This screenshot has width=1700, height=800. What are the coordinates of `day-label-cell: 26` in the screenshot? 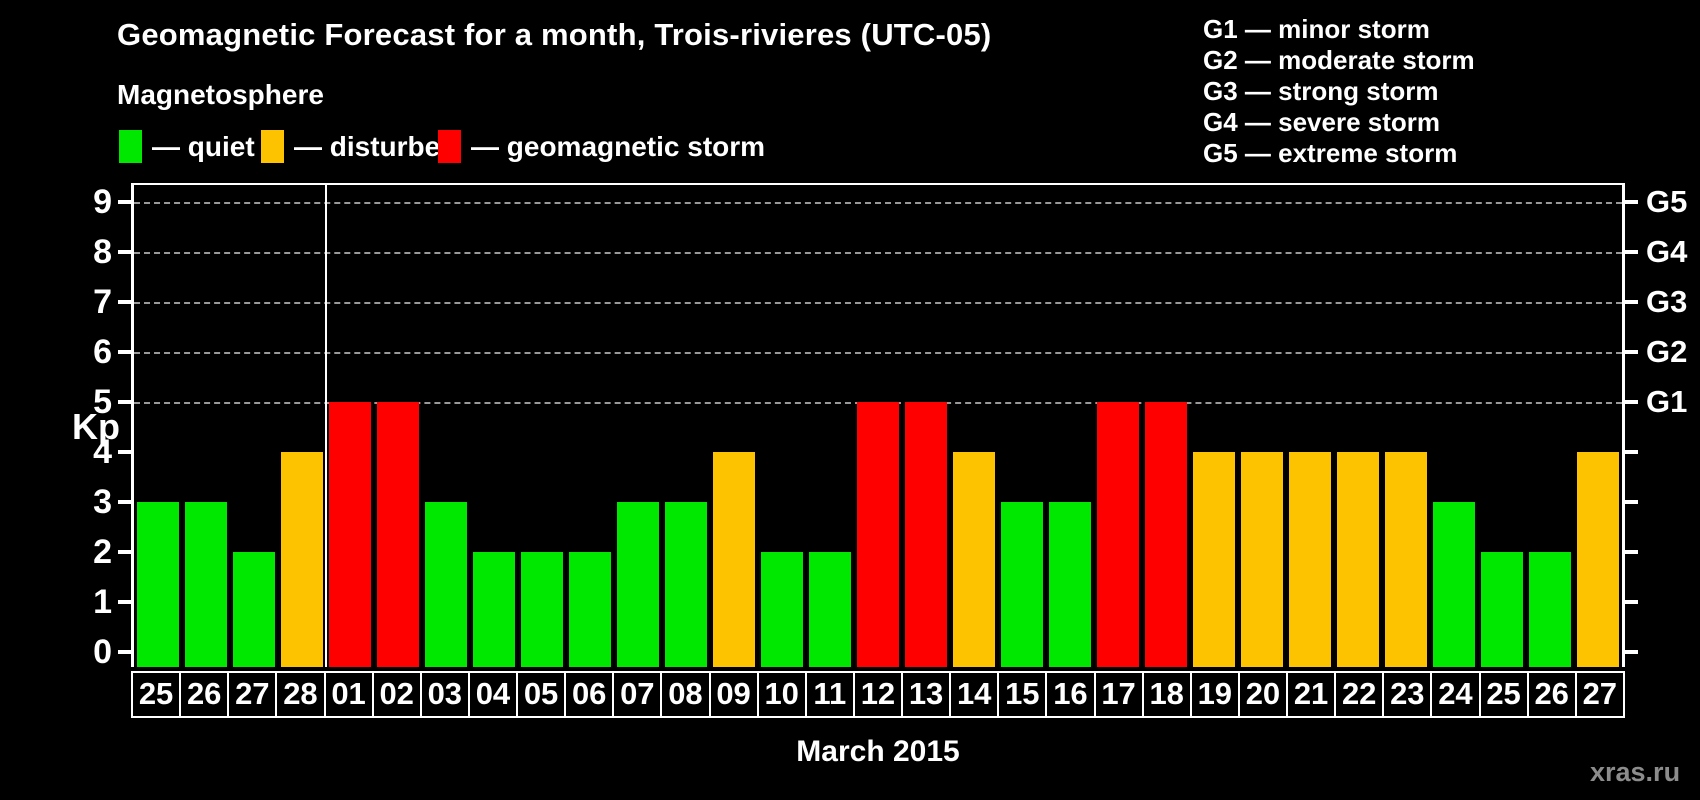 It's located at (1550, 694).